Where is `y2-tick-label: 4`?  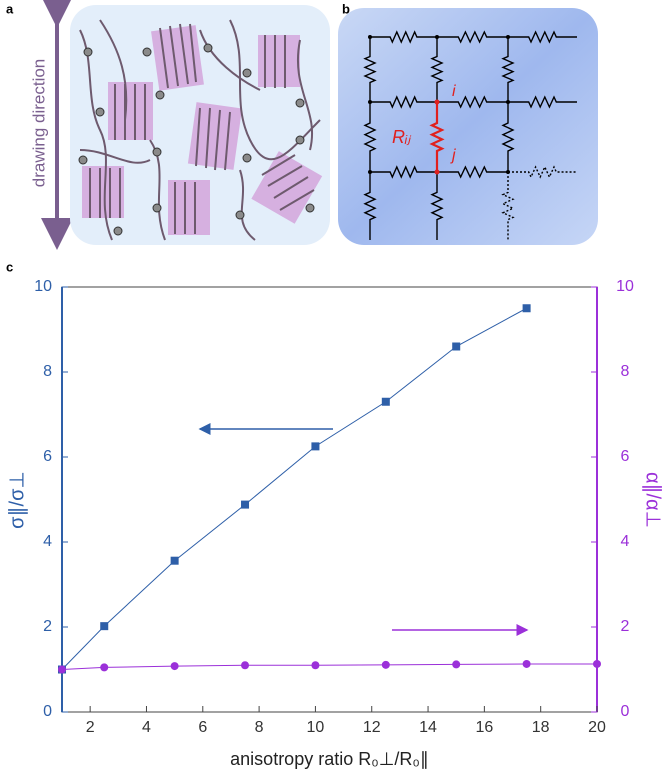 y2-tick-label: 4 is located at coordinates (625, 541).